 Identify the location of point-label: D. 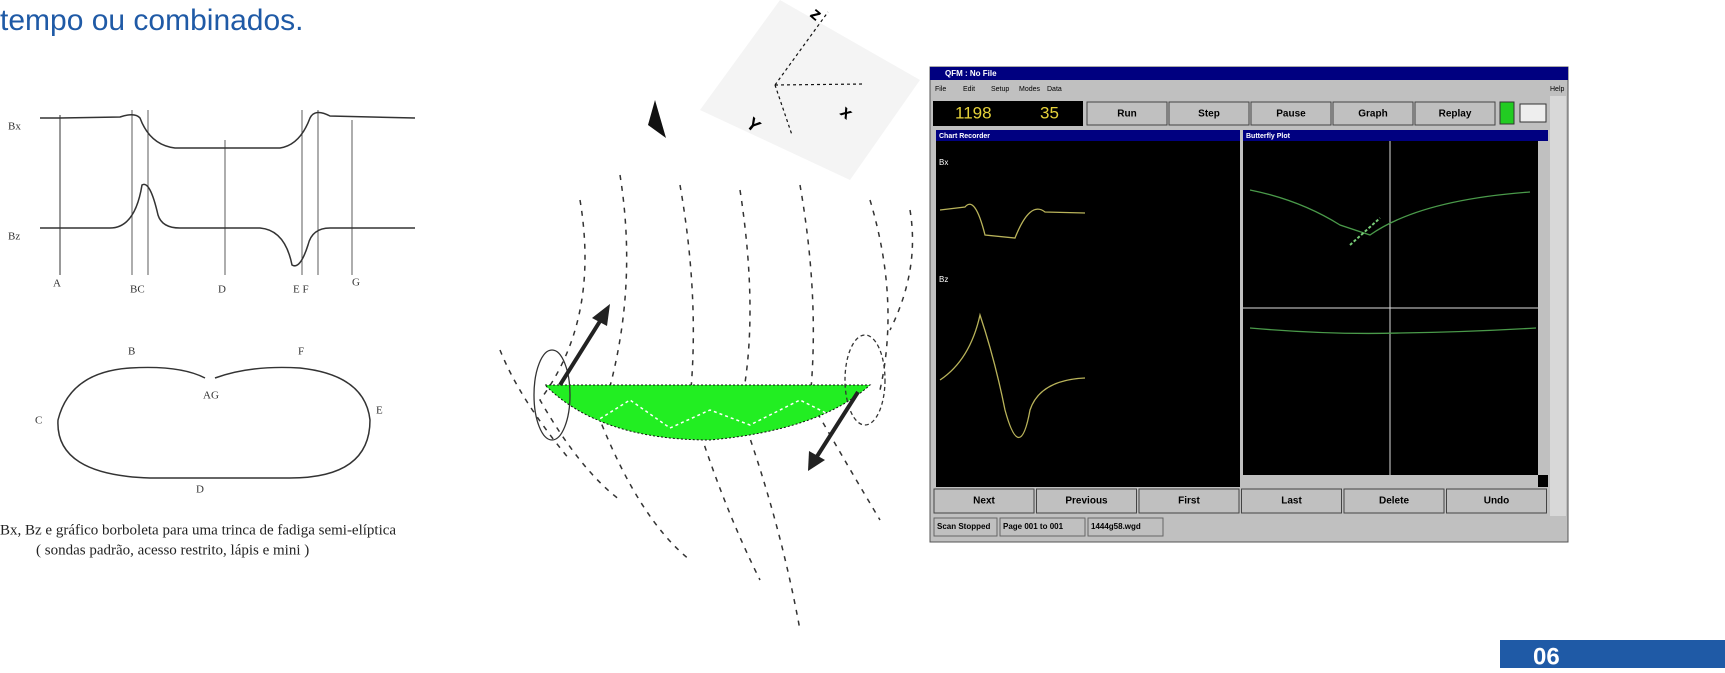
(222, 290).